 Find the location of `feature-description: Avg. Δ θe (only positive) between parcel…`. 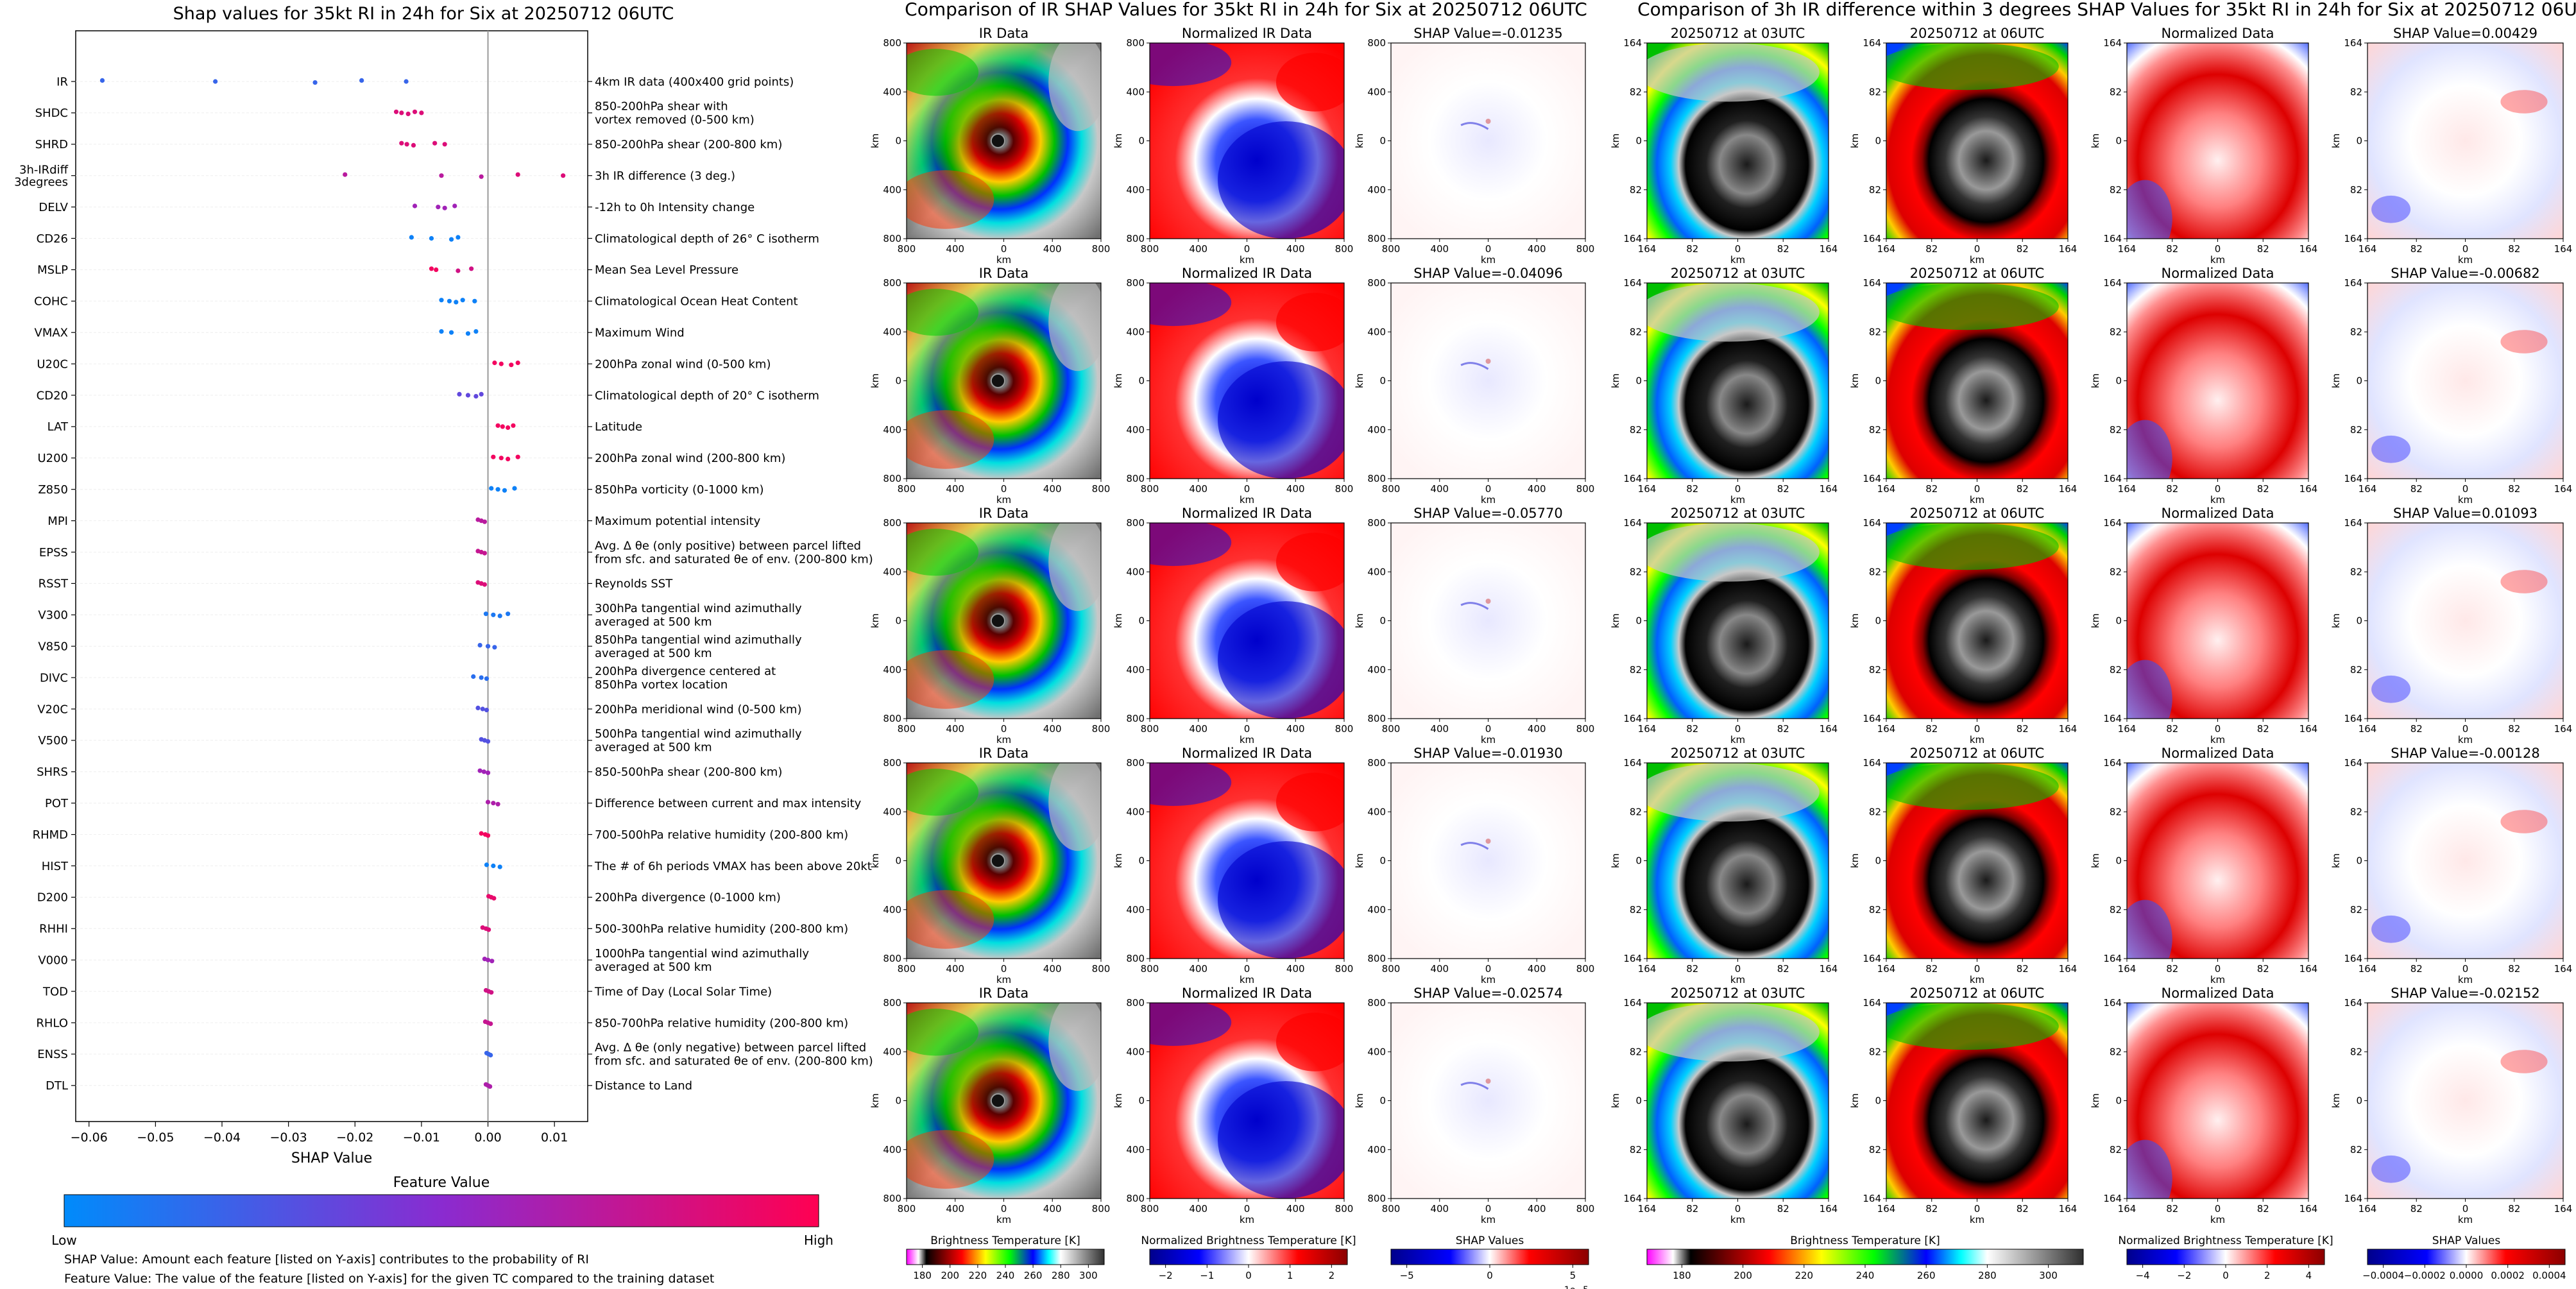

feature-description: Avg. Δ θe (only positive) between parcel… is located at coordinates (728, 545).